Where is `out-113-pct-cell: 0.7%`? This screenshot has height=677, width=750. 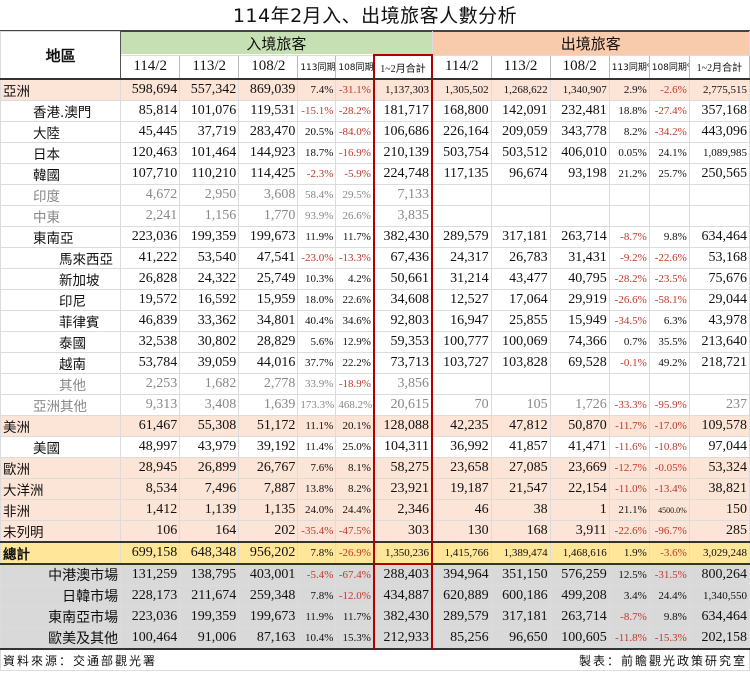
out-113-pct-cell: 0.7% is located at coordinates (629, 342).